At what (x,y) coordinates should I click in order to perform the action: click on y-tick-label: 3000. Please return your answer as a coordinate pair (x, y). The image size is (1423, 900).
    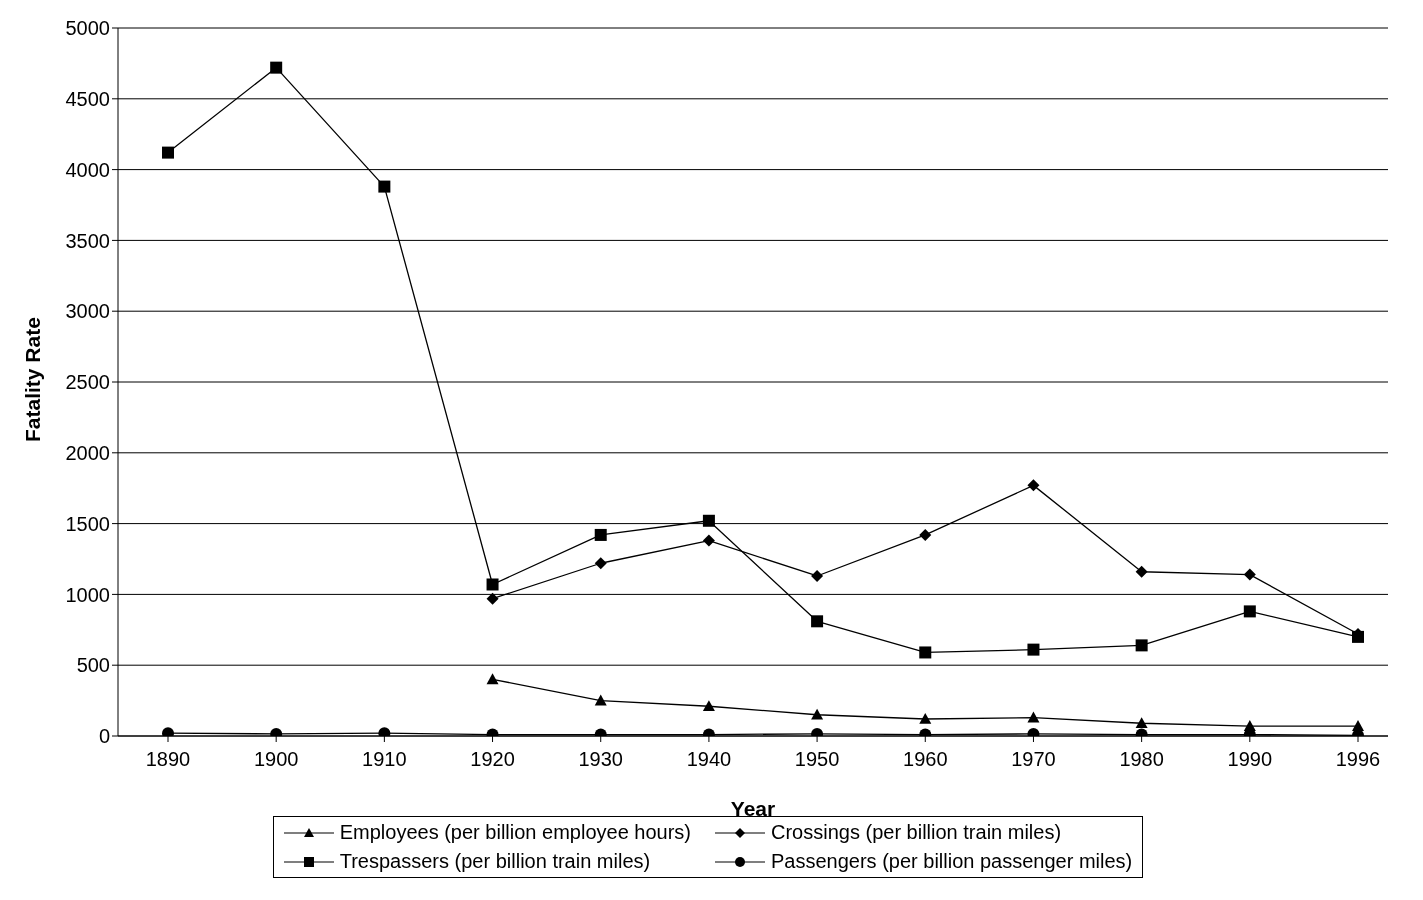
    Looking at the image, I should click on (87, 311).